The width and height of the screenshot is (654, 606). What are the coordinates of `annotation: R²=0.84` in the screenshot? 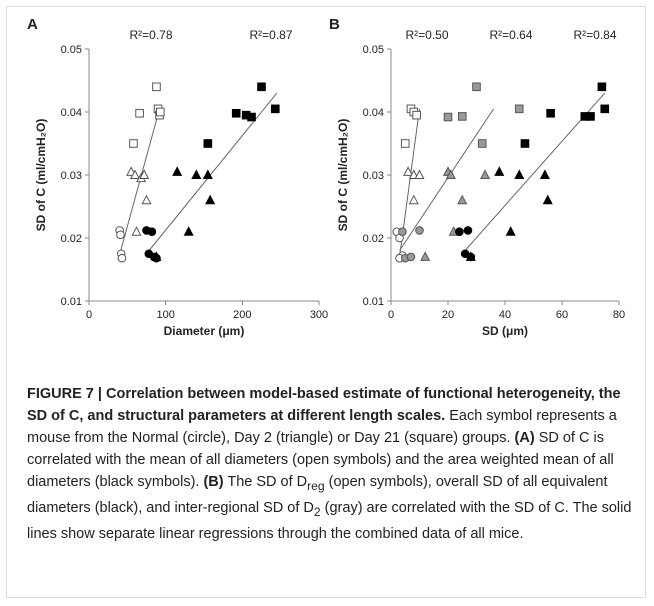 It's located at (594, 35).